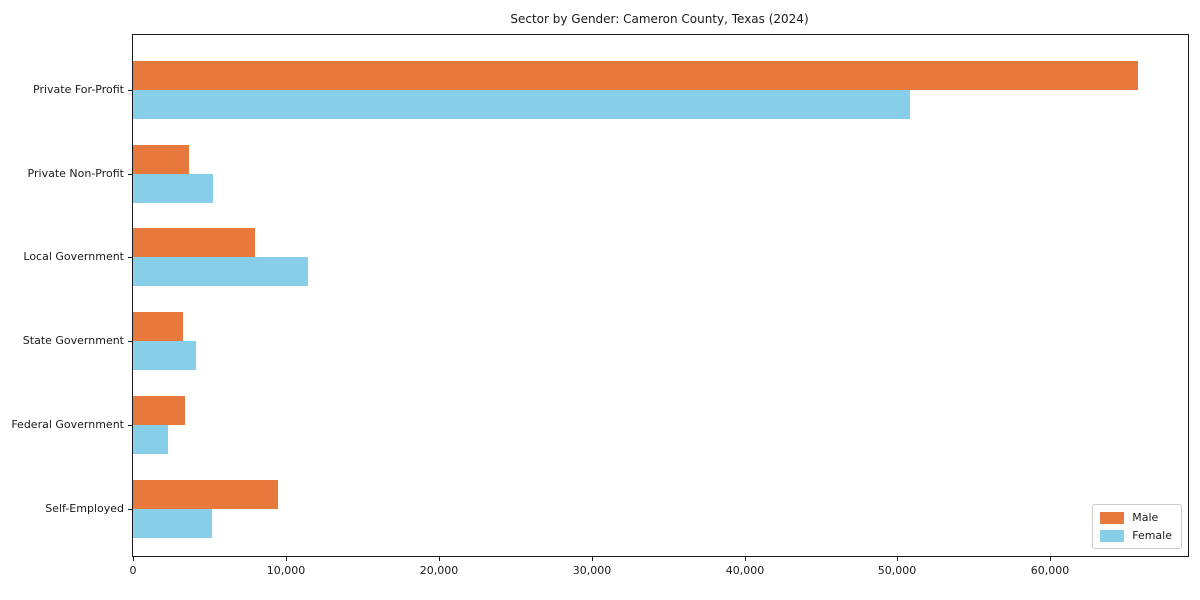 The height and width of the screenshot is (600, 1200). What do you see at coordinates (130, 90) in the screenshot?
I see `y-axis-tick-private-for-profit` at bounding box center [130, 90].